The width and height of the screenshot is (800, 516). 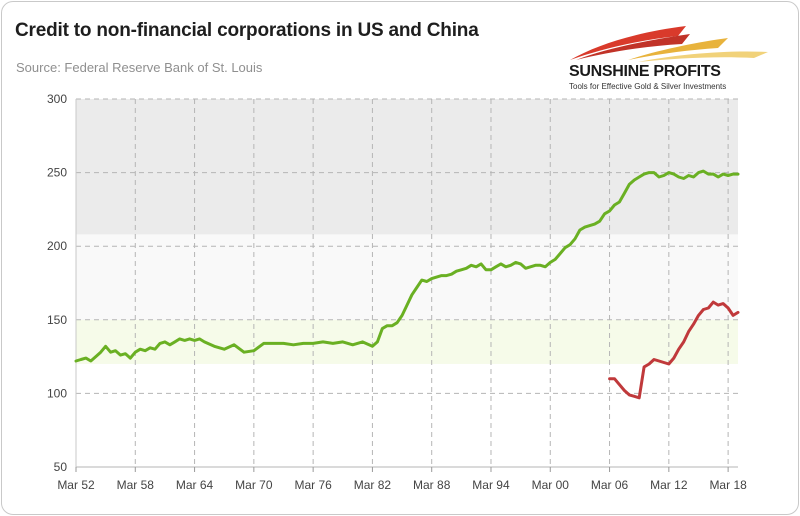 What do you see at coordinates (669, 485) in the screenshot?
I see `x-tick-label: Mar 12` at bounding box center [669, 485].